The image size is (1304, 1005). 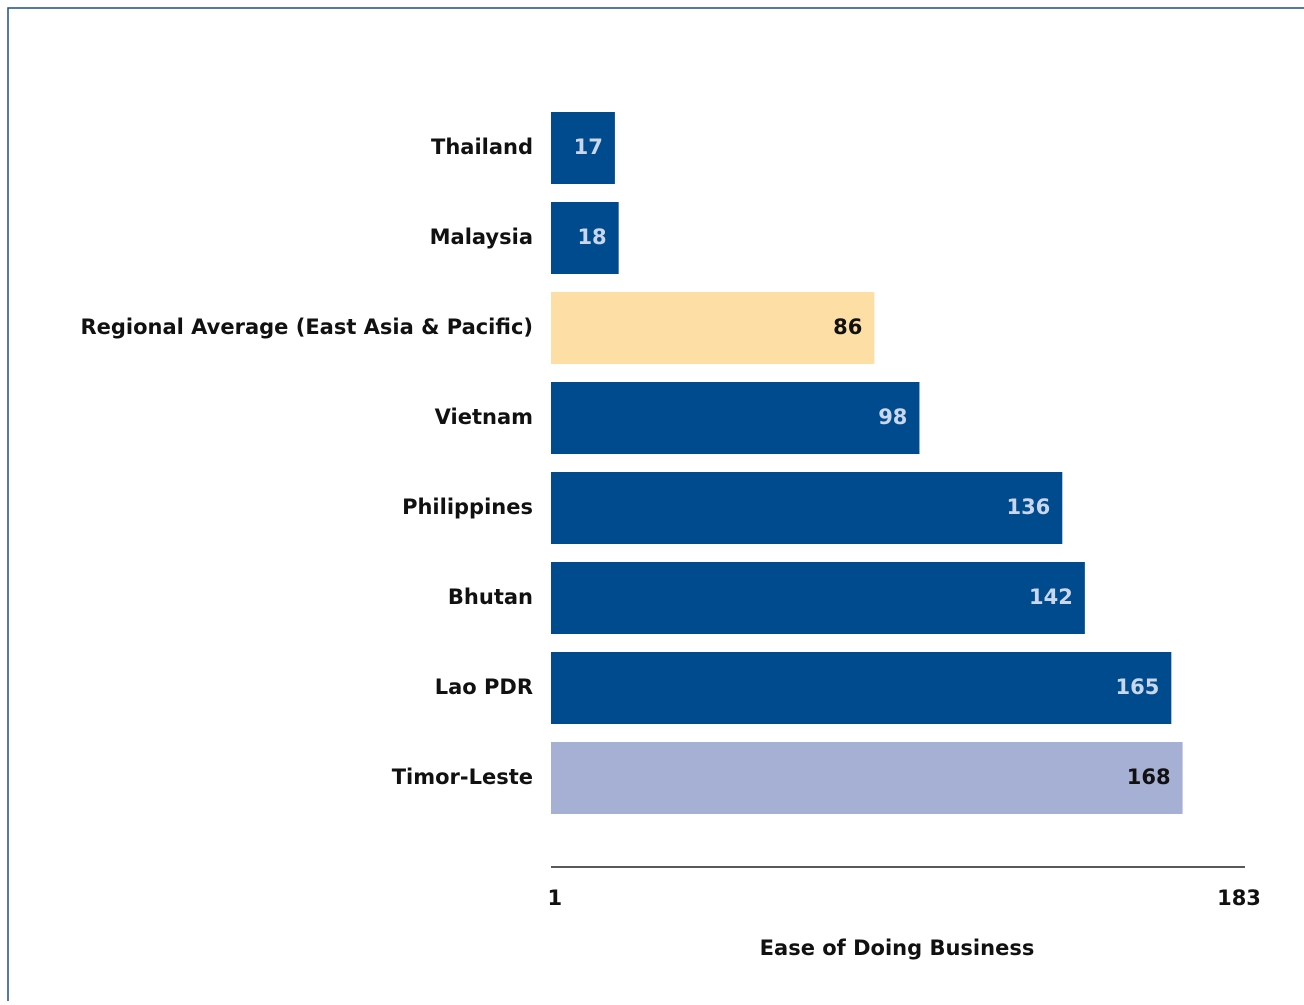 What do you see at coordinates (462, 777) in the screenshot?
I see `y-tick-label: Timor-Leste` at bounding box center [462, 777].